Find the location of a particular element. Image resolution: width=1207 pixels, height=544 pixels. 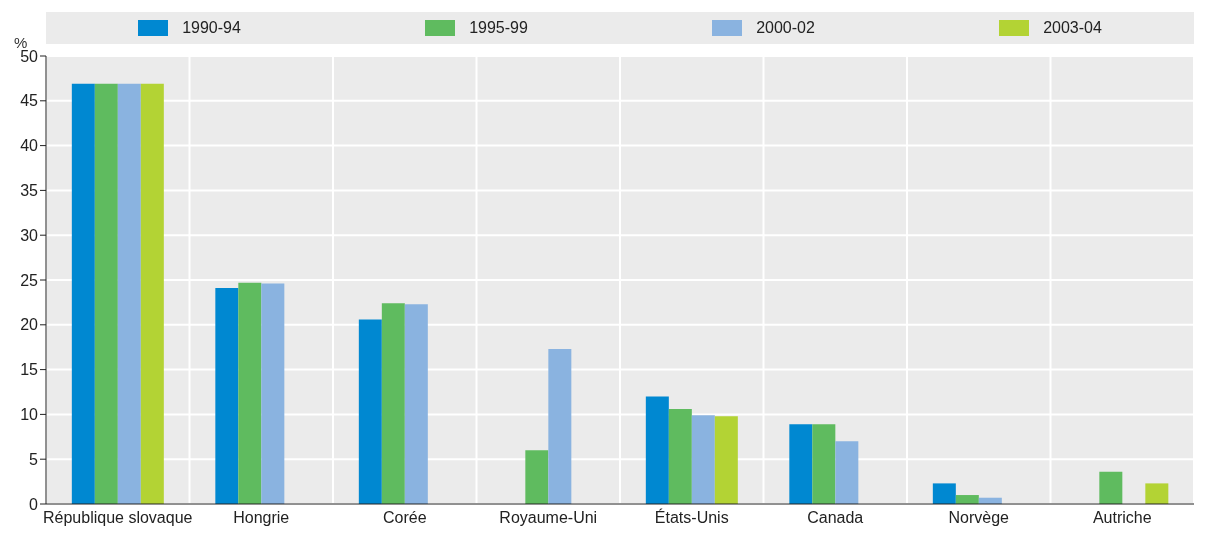

y-tick-label: 45 is located at coordinates (29, 101).